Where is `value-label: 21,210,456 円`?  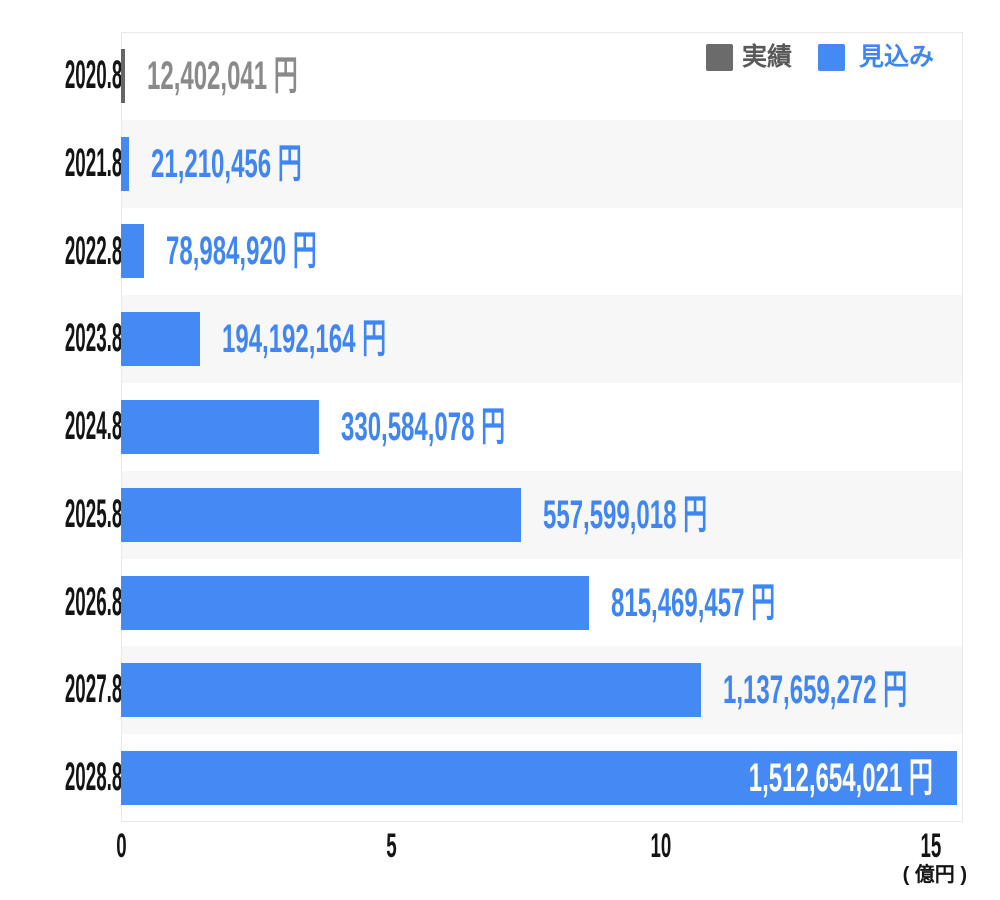
value-label: 21,210,456 円 is located at coordinates (226, 163).